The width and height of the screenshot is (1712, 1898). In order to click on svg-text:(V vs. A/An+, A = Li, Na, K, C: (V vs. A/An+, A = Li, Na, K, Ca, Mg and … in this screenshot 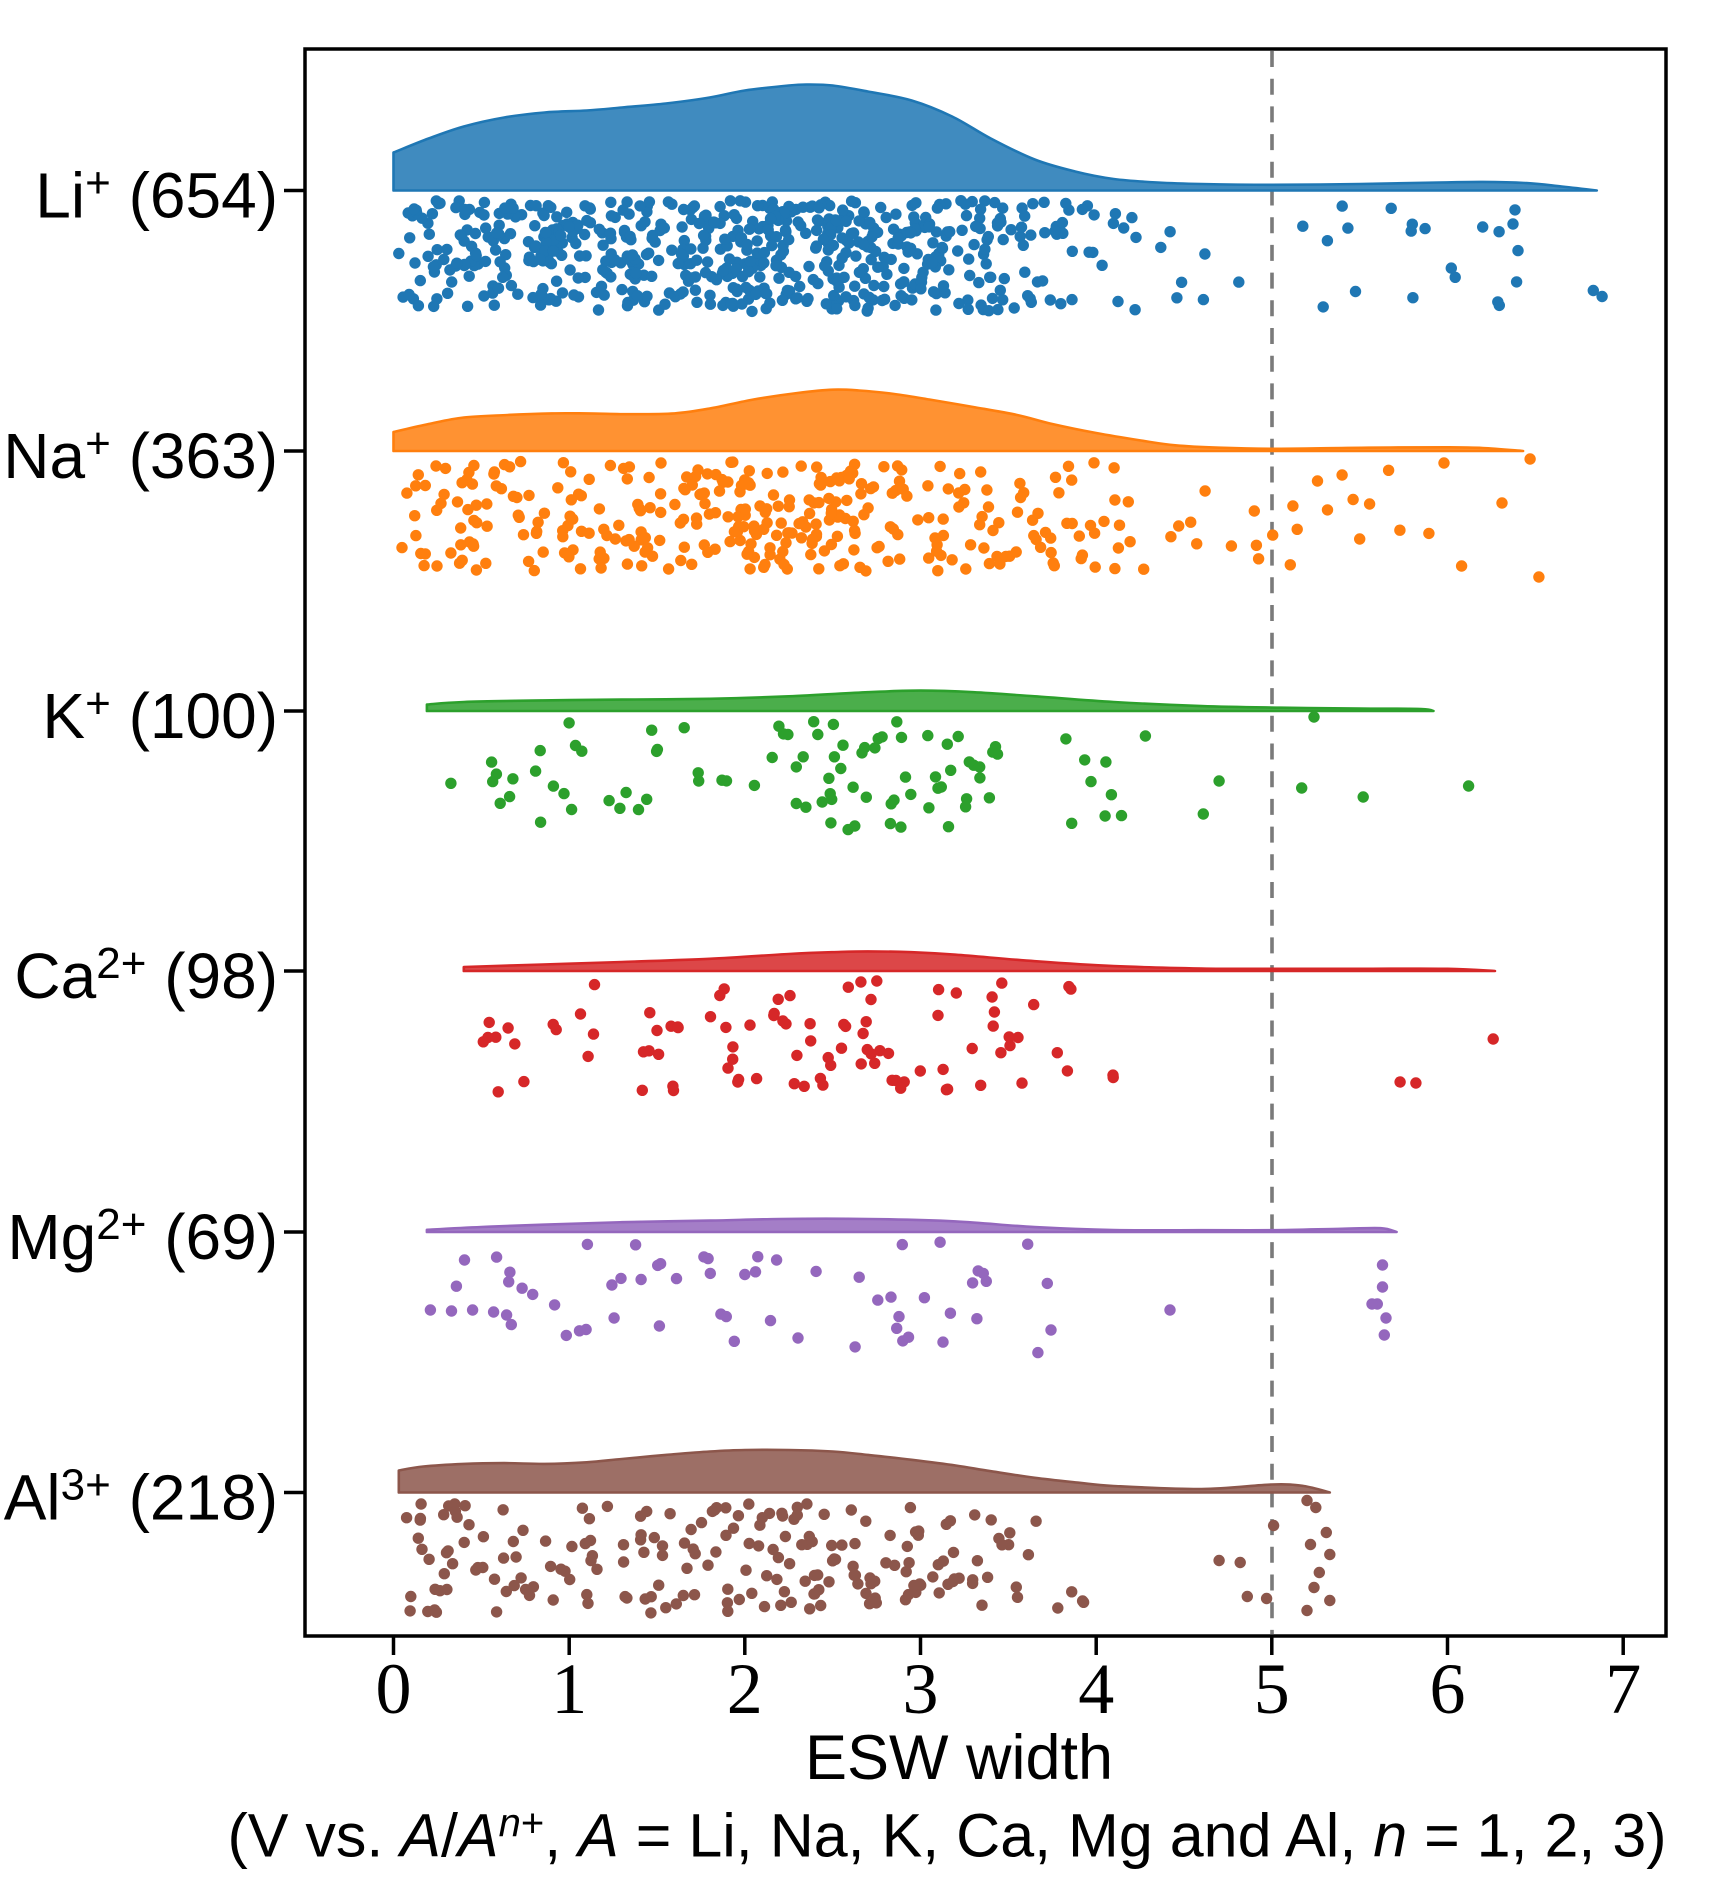, I will do `click(946, 1836)`.